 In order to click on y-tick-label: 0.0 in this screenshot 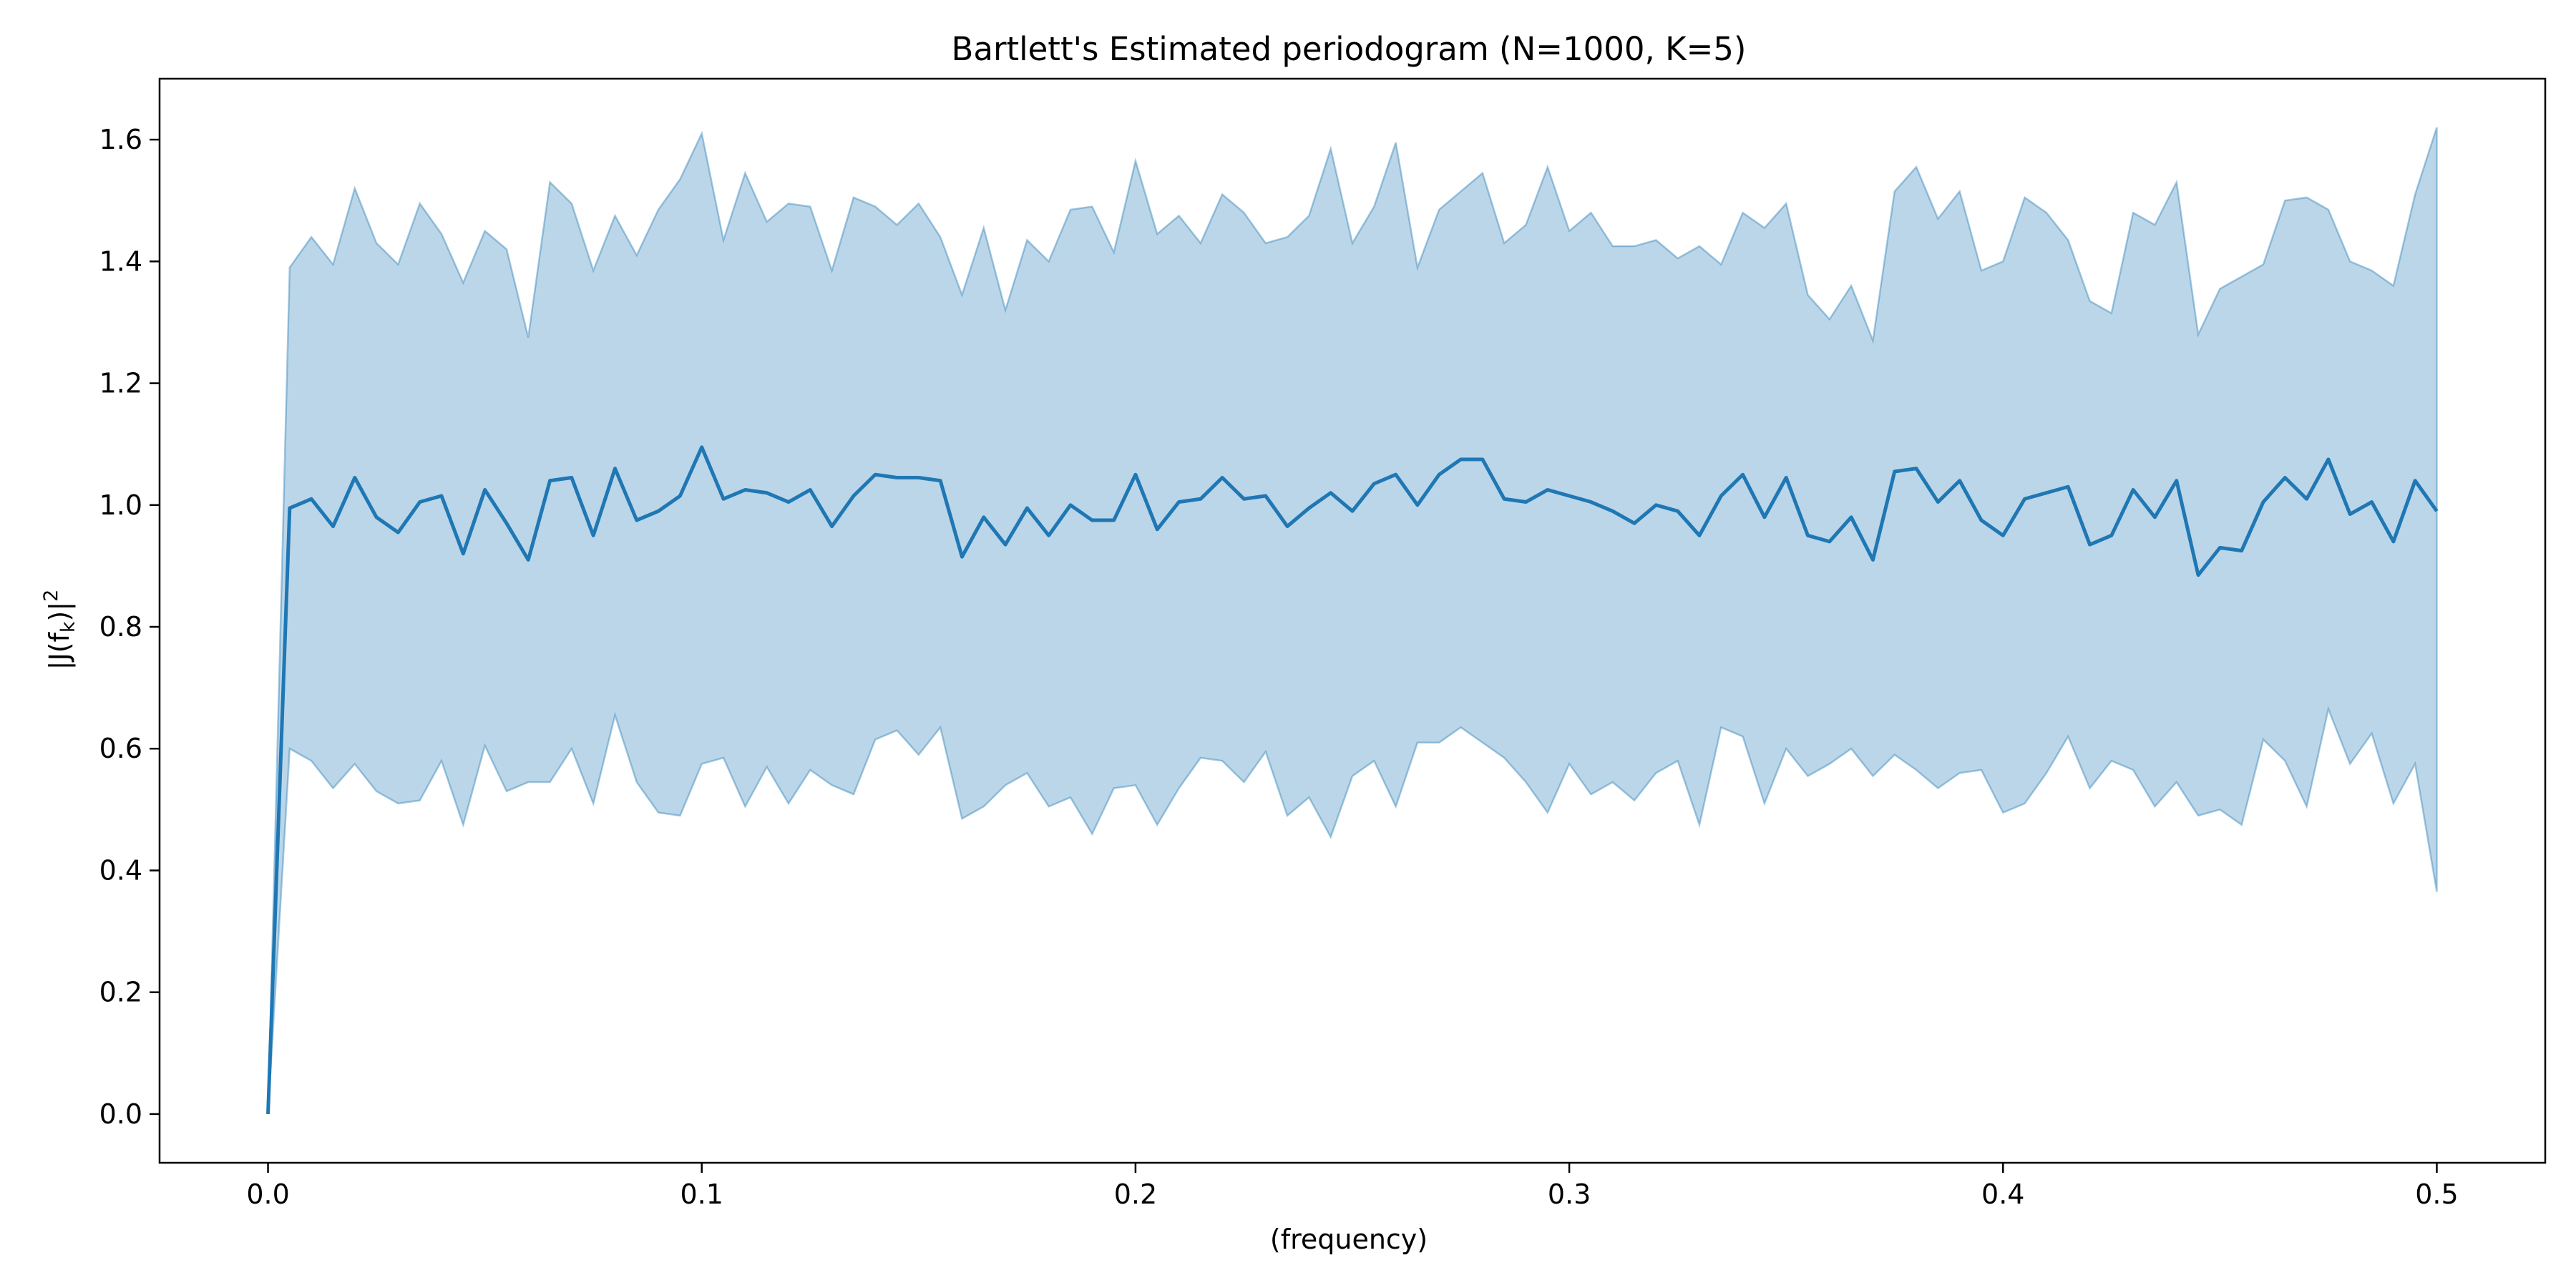, I will do `click(120, 1114)`.